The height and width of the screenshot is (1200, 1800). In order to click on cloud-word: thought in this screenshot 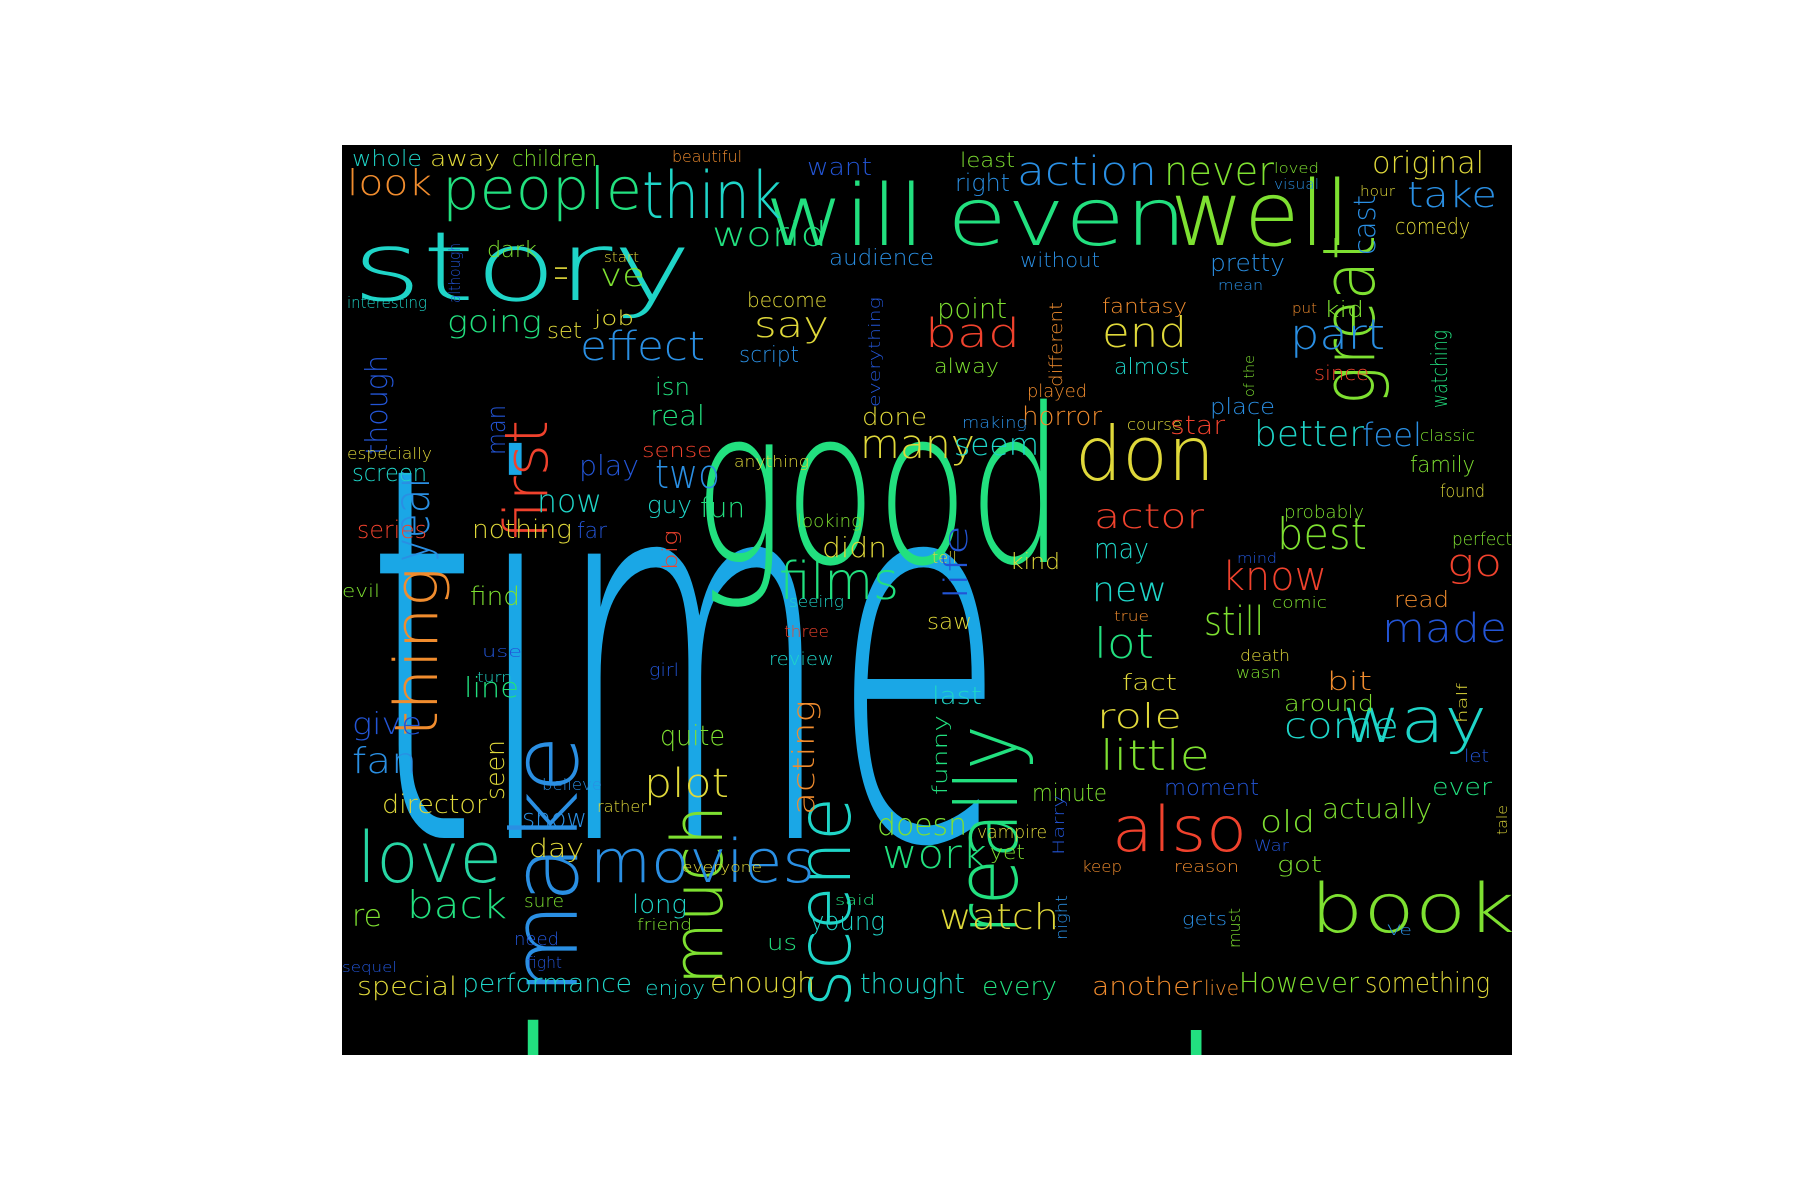, I will do `click(912, 983)`.